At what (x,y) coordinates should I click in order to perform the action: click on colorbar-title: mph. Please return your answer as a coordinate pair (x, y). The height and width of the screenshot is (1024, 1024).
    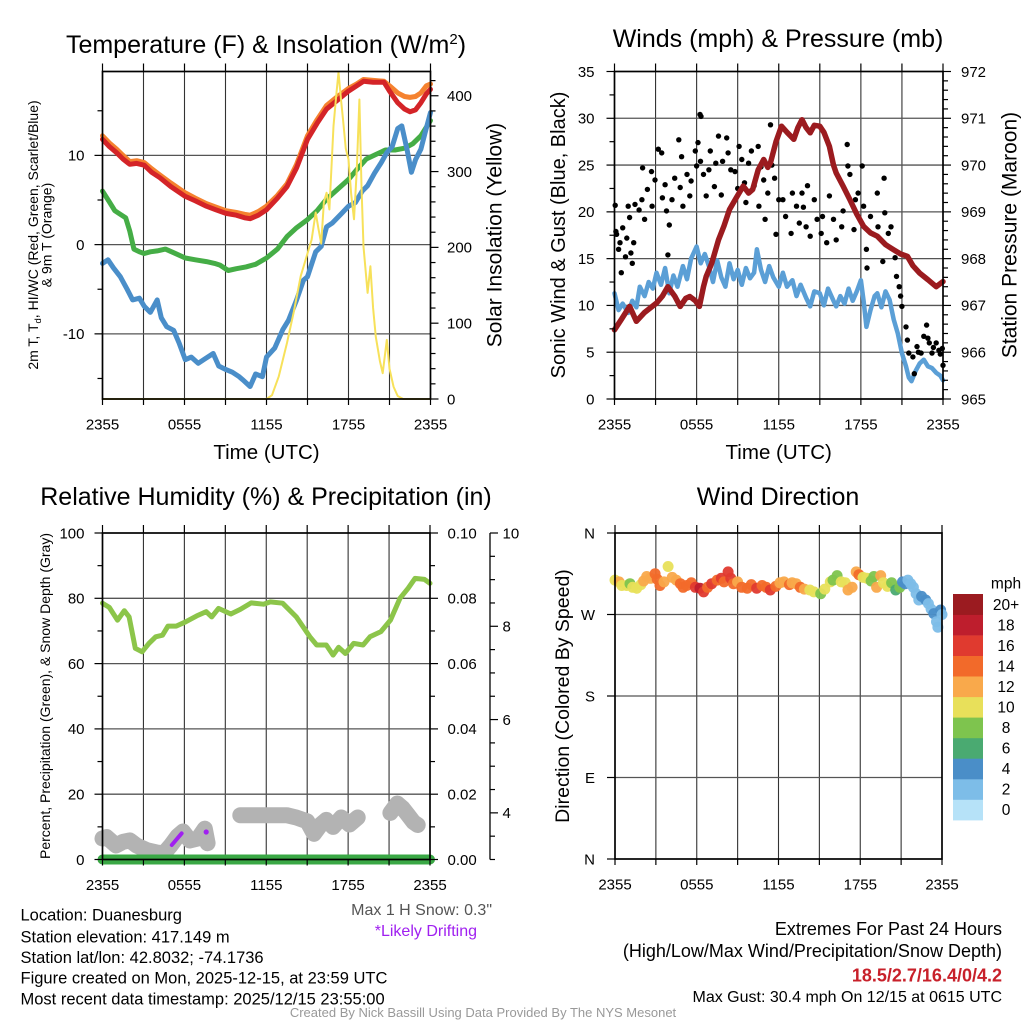
    Looking at the image, I should click on (1006, 584).